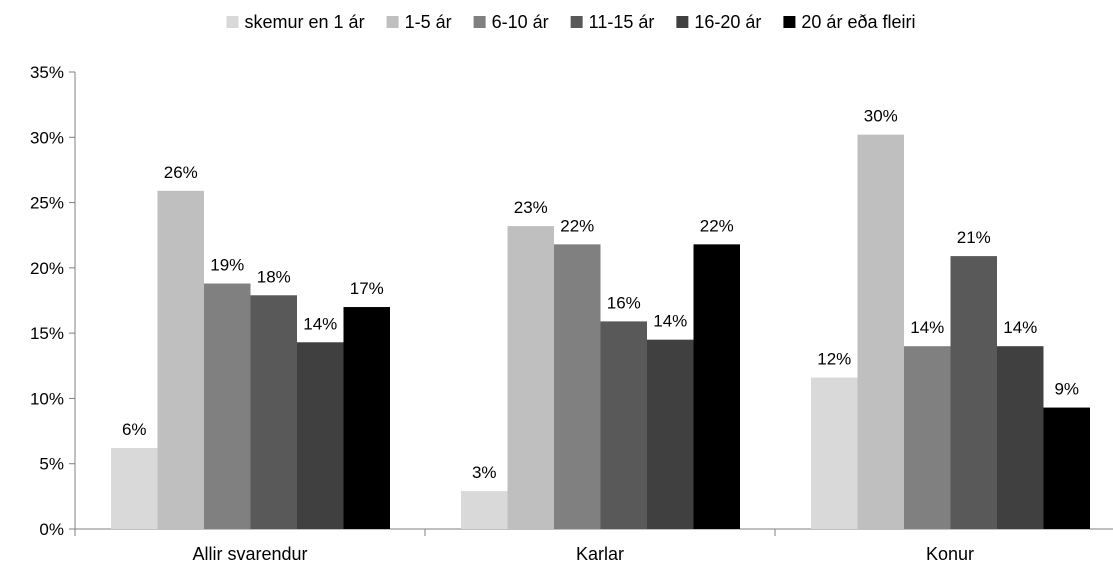 Image resolution: width=1113 pixels, height=574 pixels. What do you see at coordinates (858, 22) in the screenshot?
I see `legend-label: 20 ár eða fleiri` at bounding box center [858, 22].